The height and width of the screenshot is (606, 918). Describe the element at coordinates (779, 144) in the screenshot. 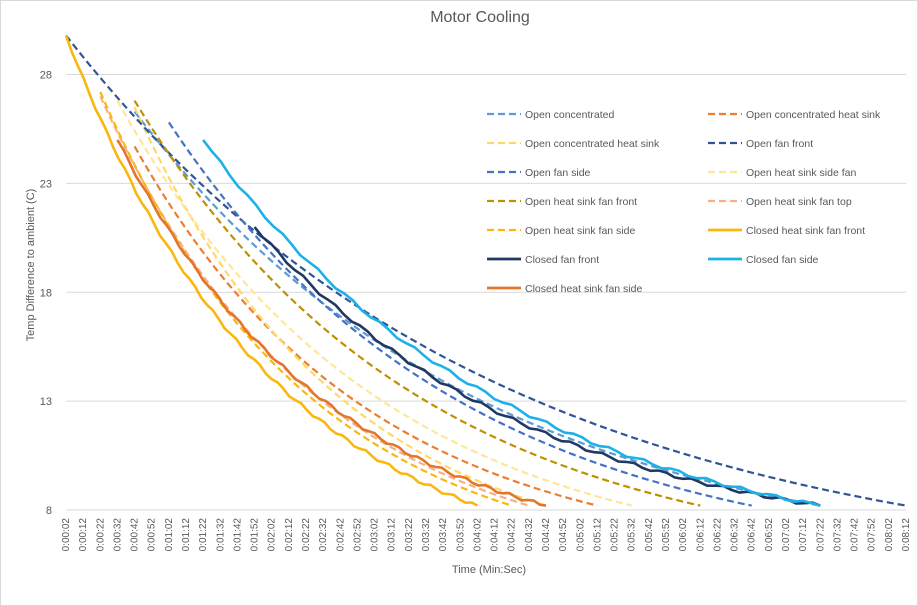

I see `legend-label: Open fan front` at that location.